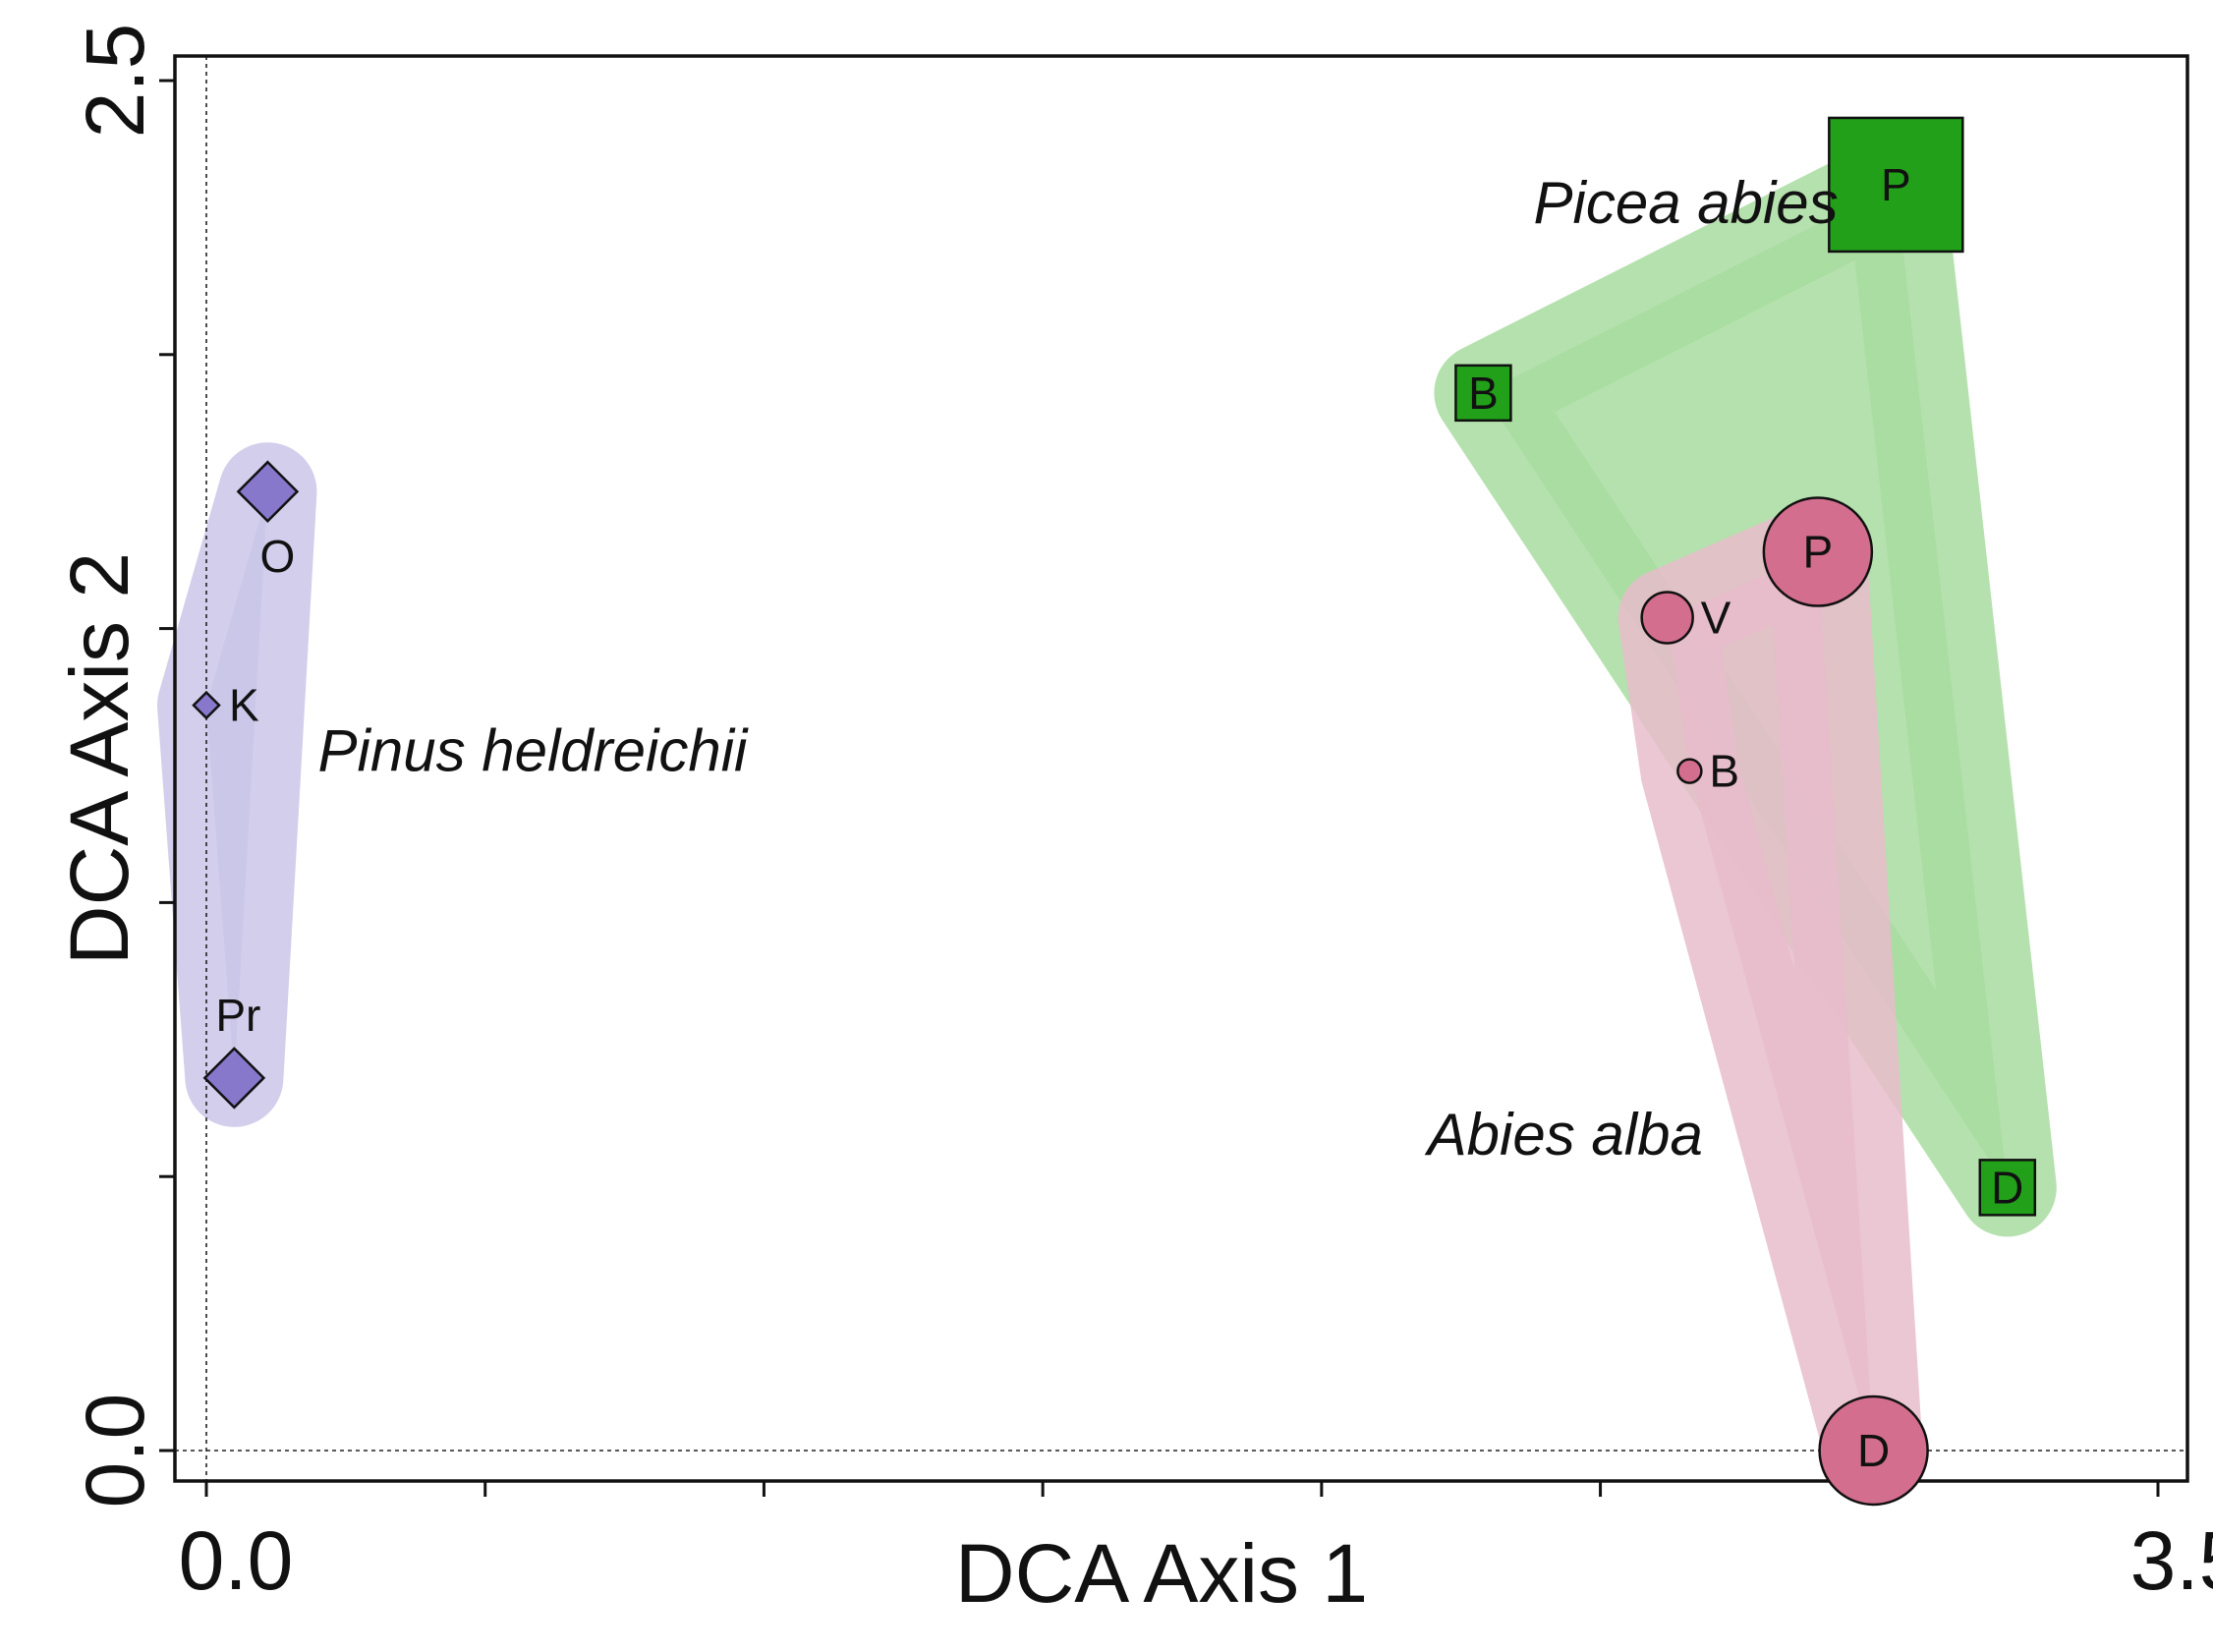  I want to click on group-label: Picea abies, so click(1686, 203).